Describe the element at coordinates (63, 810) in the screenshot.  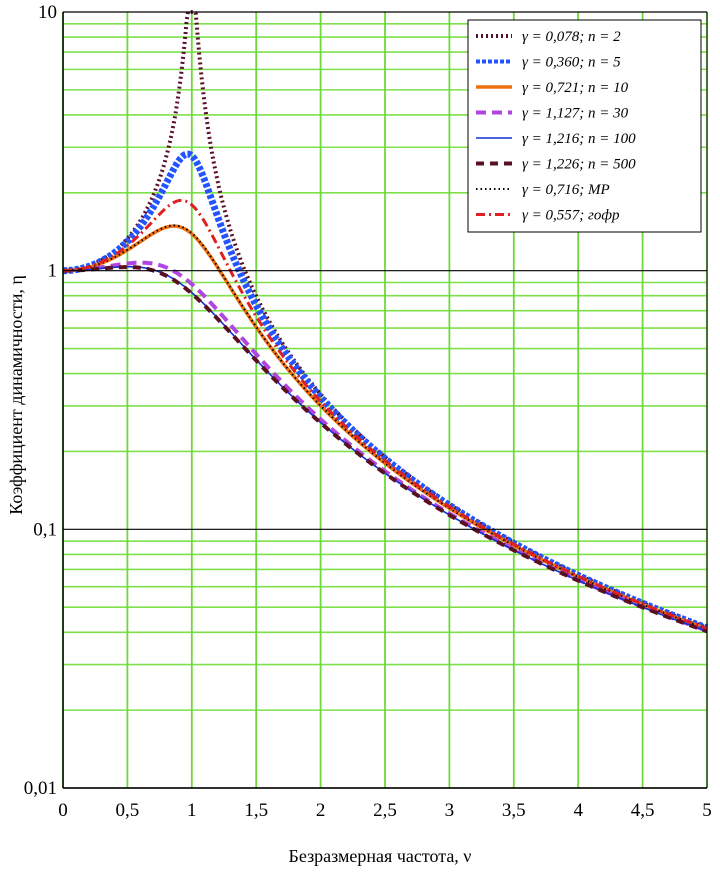
I see `x-tick-label: 0` at that location.